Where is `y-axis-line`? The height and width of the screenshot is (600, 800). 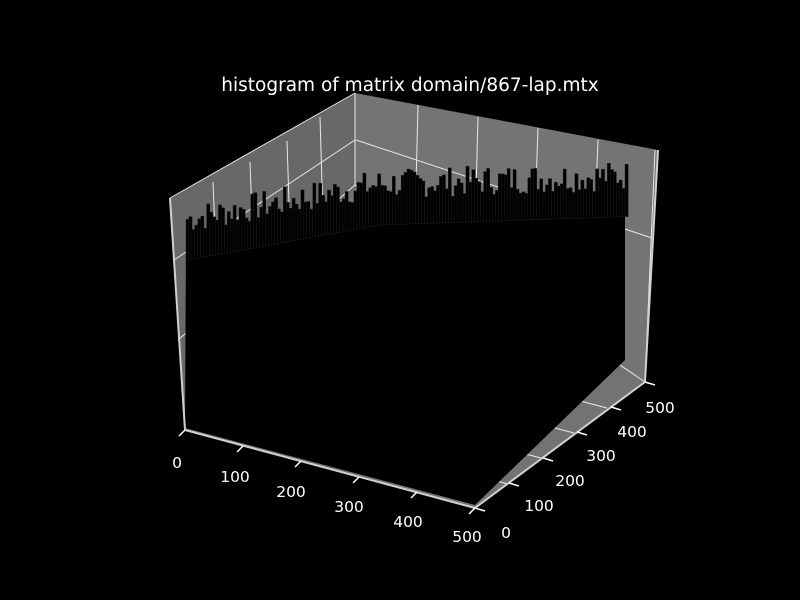
y-axis-line is located at coordinates (560, 445).